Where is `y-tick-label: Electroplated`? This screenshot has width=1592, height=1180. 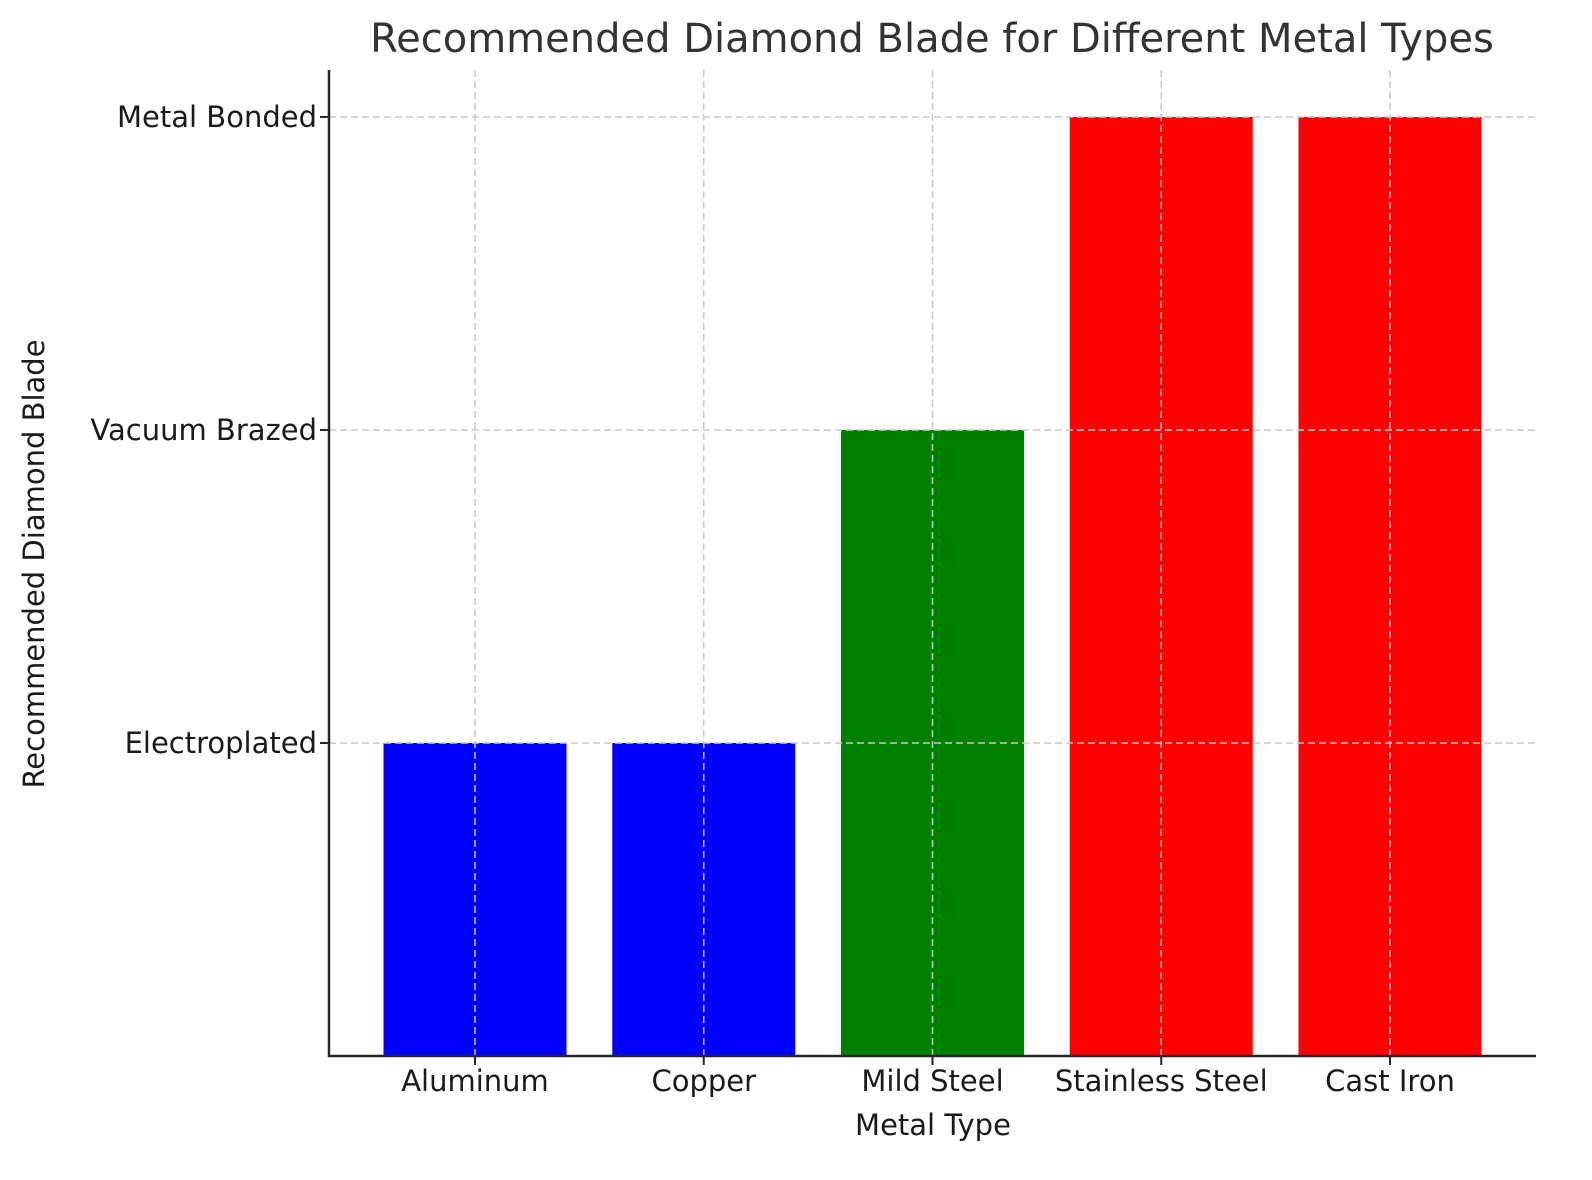 y-tick-label: Electroplated is located at coordinates (221, 743).